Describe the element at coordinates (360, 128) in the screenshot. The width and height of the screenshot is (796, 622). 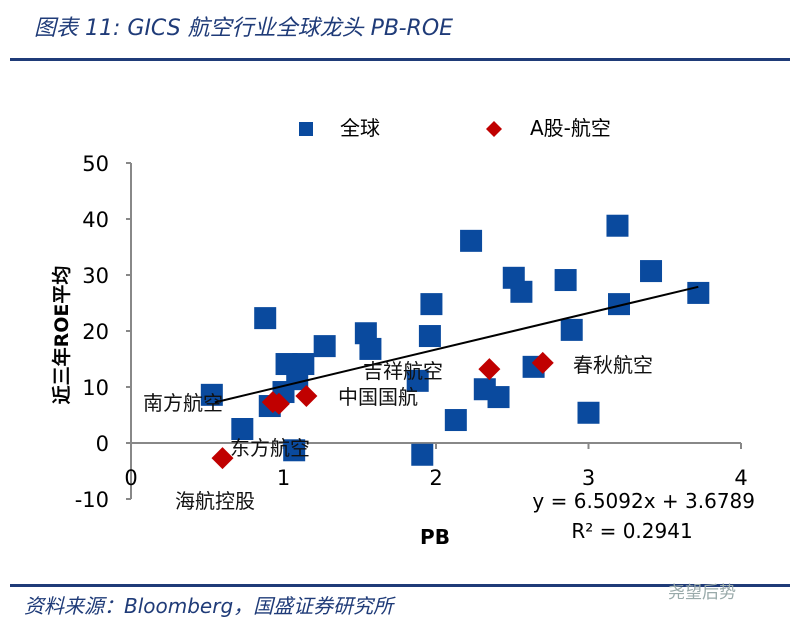
I see `legend-label-global: 全球` at that location.